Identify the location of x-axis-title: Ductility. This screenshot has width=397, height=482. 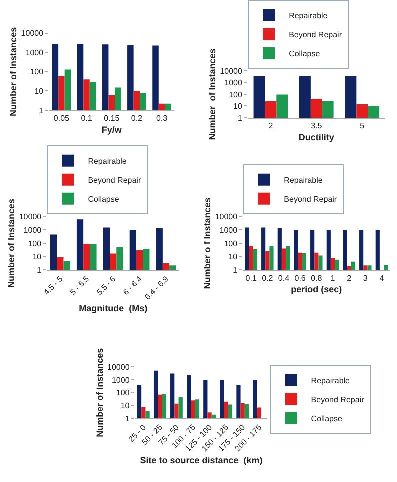
(316, 137).